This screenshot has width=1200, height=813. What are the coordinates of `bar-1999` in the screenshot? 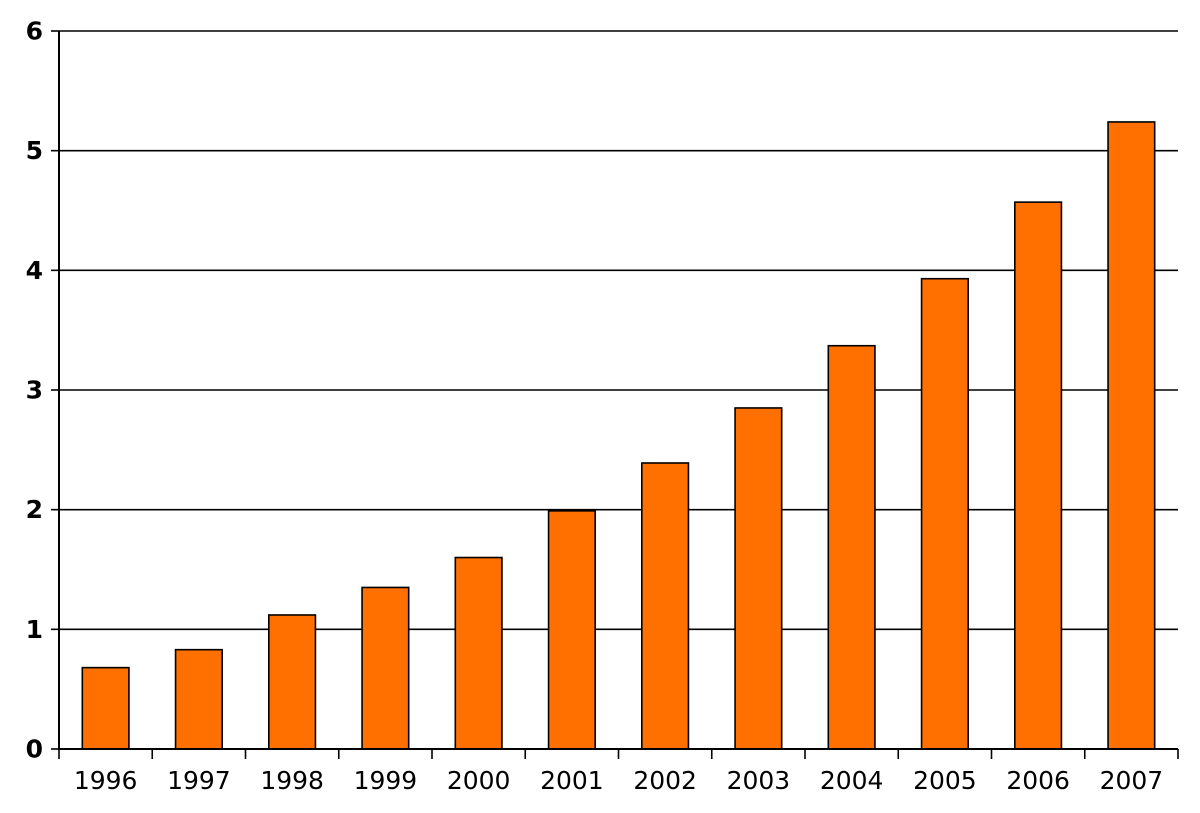 It's located at (385, 668).